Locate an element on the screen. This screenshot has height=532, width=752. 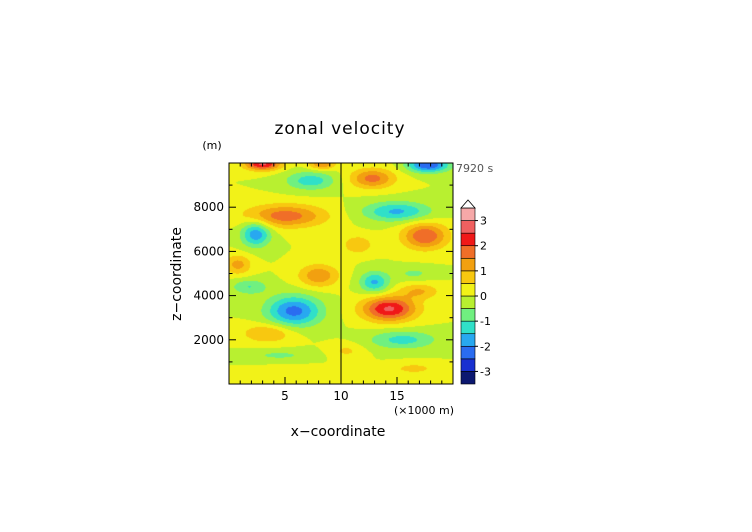
x-tick-label: 15 is located at coordinates (396, 396).